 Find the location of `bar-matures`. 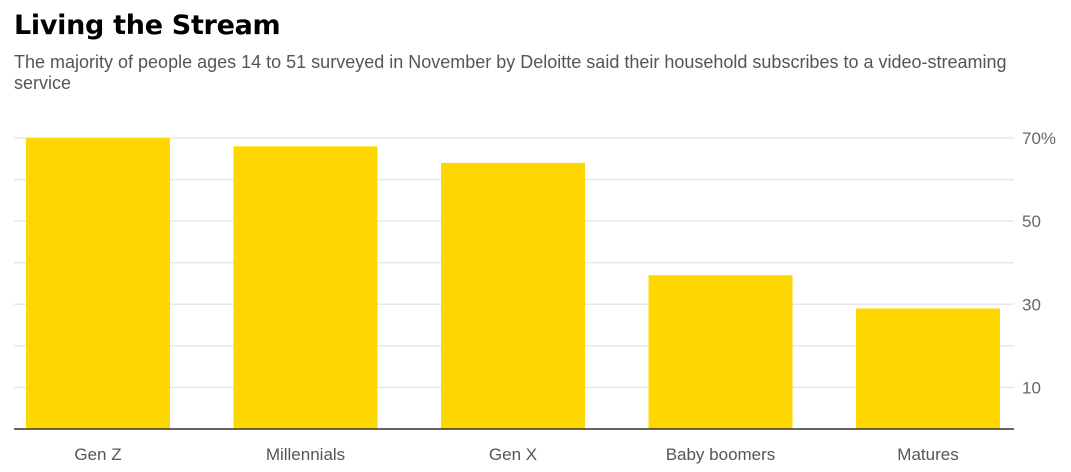

bar-matures is located at coordinates (928, 368).